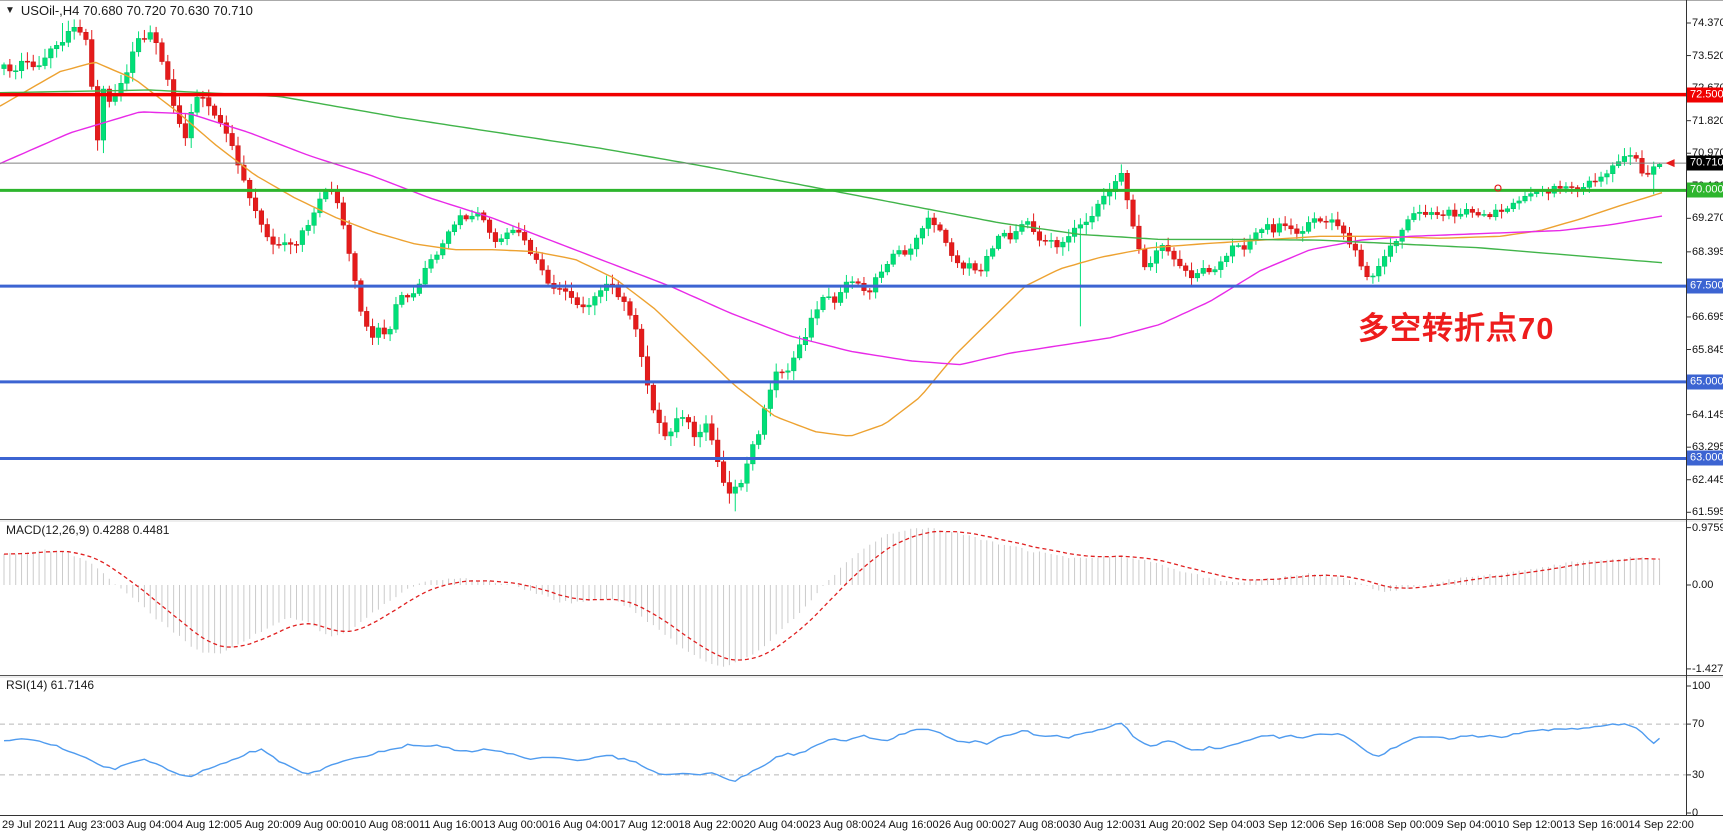 This screenshot has height=840, width=1723. What do you see at coordinates (265, 825) in the screenshot?
I see `time-label: 5 Aug 20:00` at bounding box center [265, 825].